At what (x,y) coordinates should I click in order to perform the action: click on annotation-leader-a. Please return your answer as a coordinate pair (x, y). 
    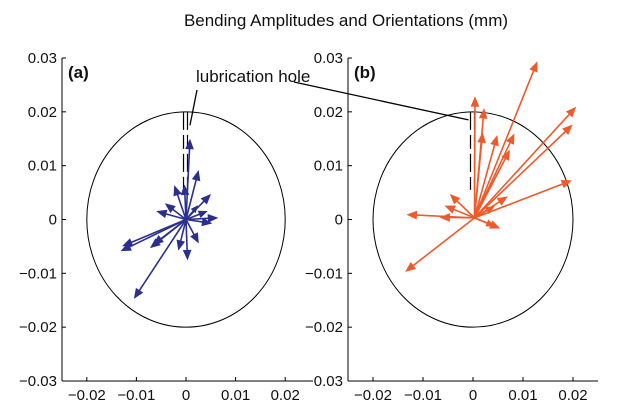
    Looking at the image, I should click on (193, 107).